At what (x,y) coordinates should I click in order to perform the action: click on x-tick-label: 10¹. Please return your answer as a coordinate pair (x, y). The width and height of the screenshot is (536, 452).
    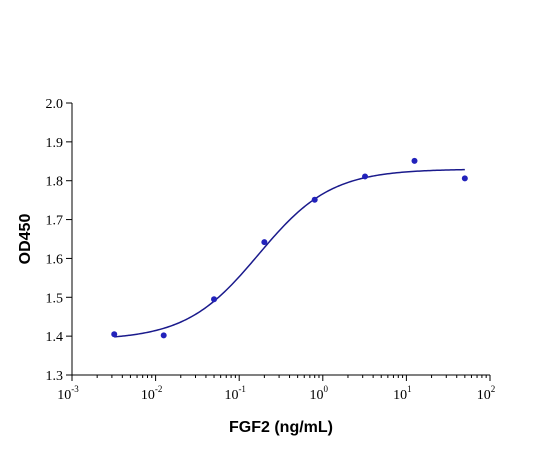
    Looking at the image, I should click on (402, 393).